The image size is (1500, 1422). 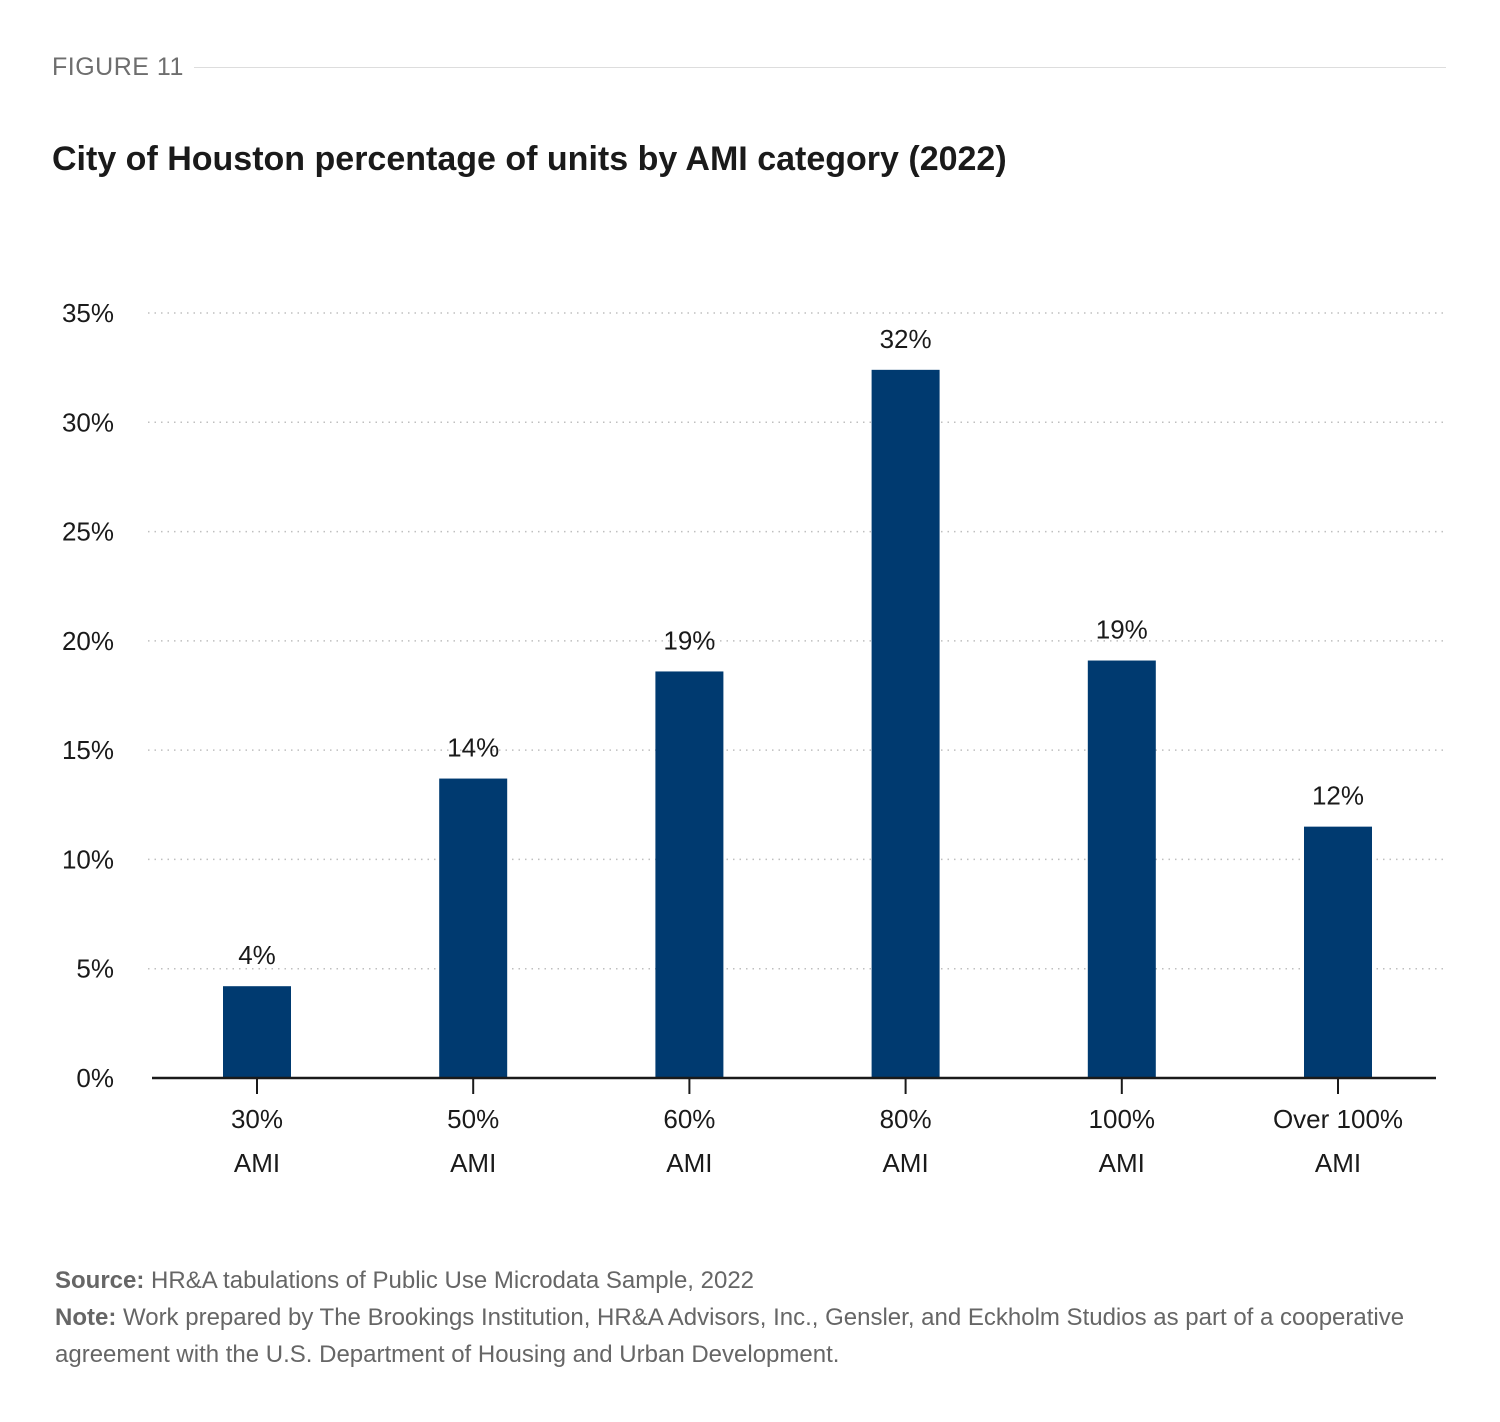 I want to click on note-label: Note:, so click(x=86, y=1317).